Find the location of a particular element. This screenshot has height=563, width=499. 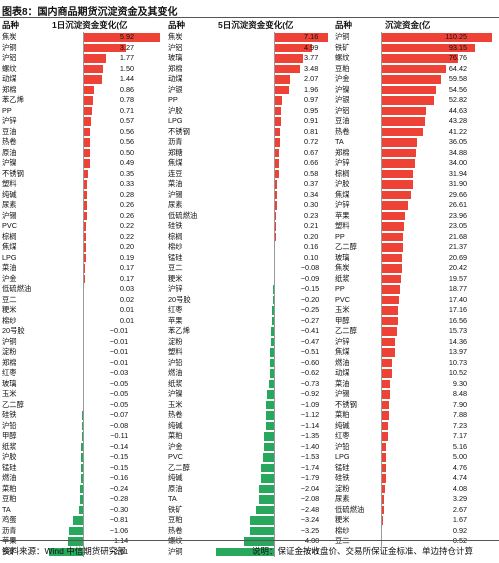

data-label: 0.71 is located at coordinates (127, 110).